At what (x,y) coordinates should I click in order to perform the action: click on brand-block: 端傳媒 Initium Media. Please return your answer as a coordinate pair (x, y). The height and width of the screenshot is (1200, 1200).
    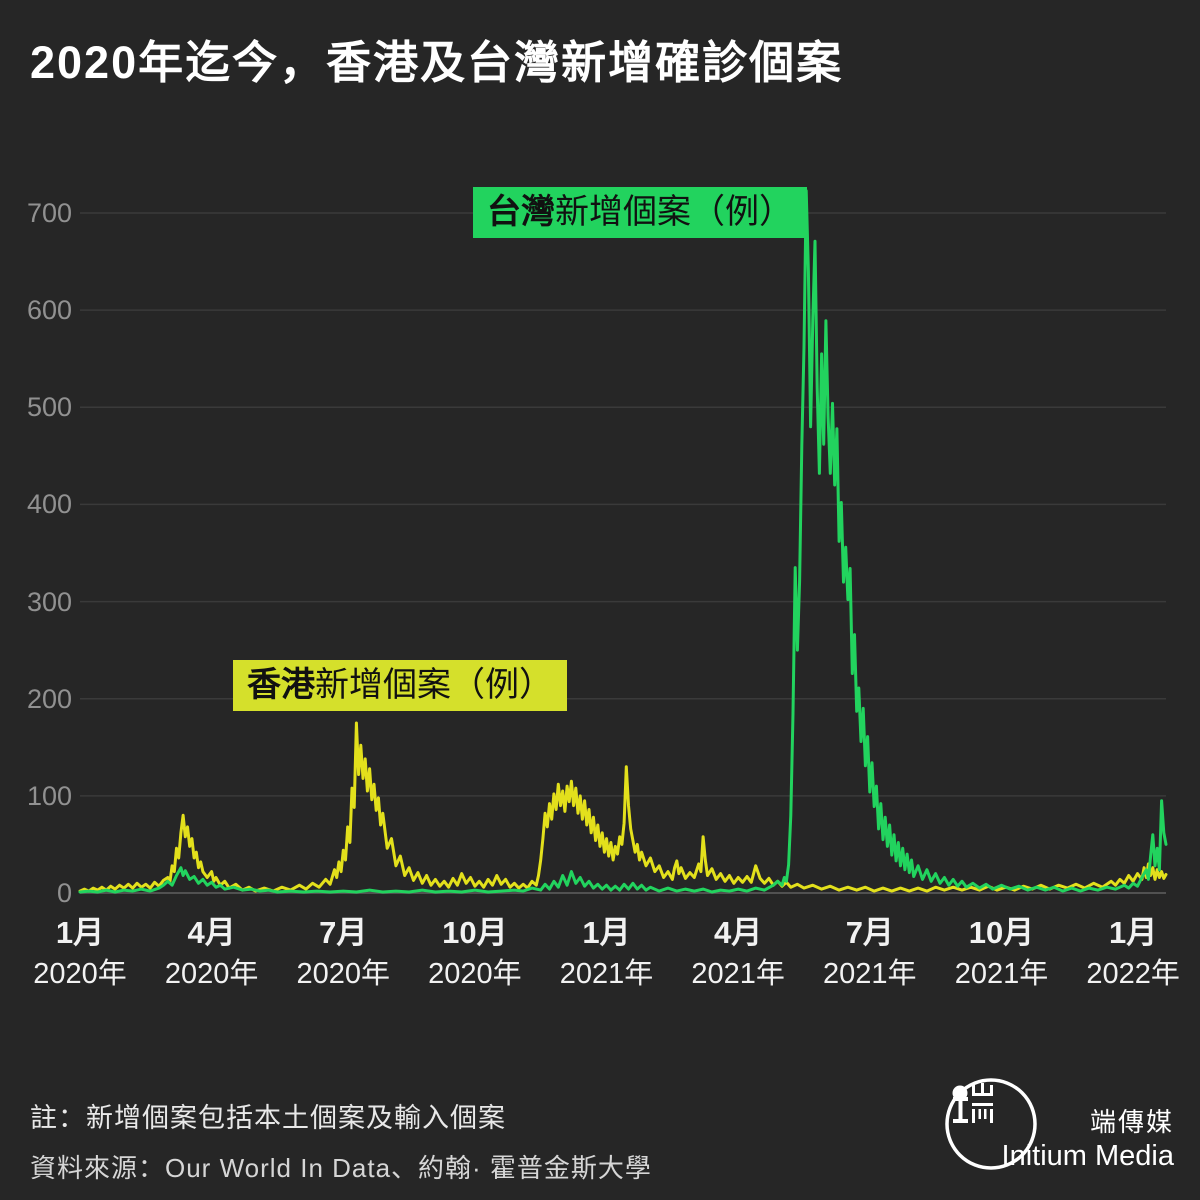
    Looking at the image, I should click on (1088, 1140).